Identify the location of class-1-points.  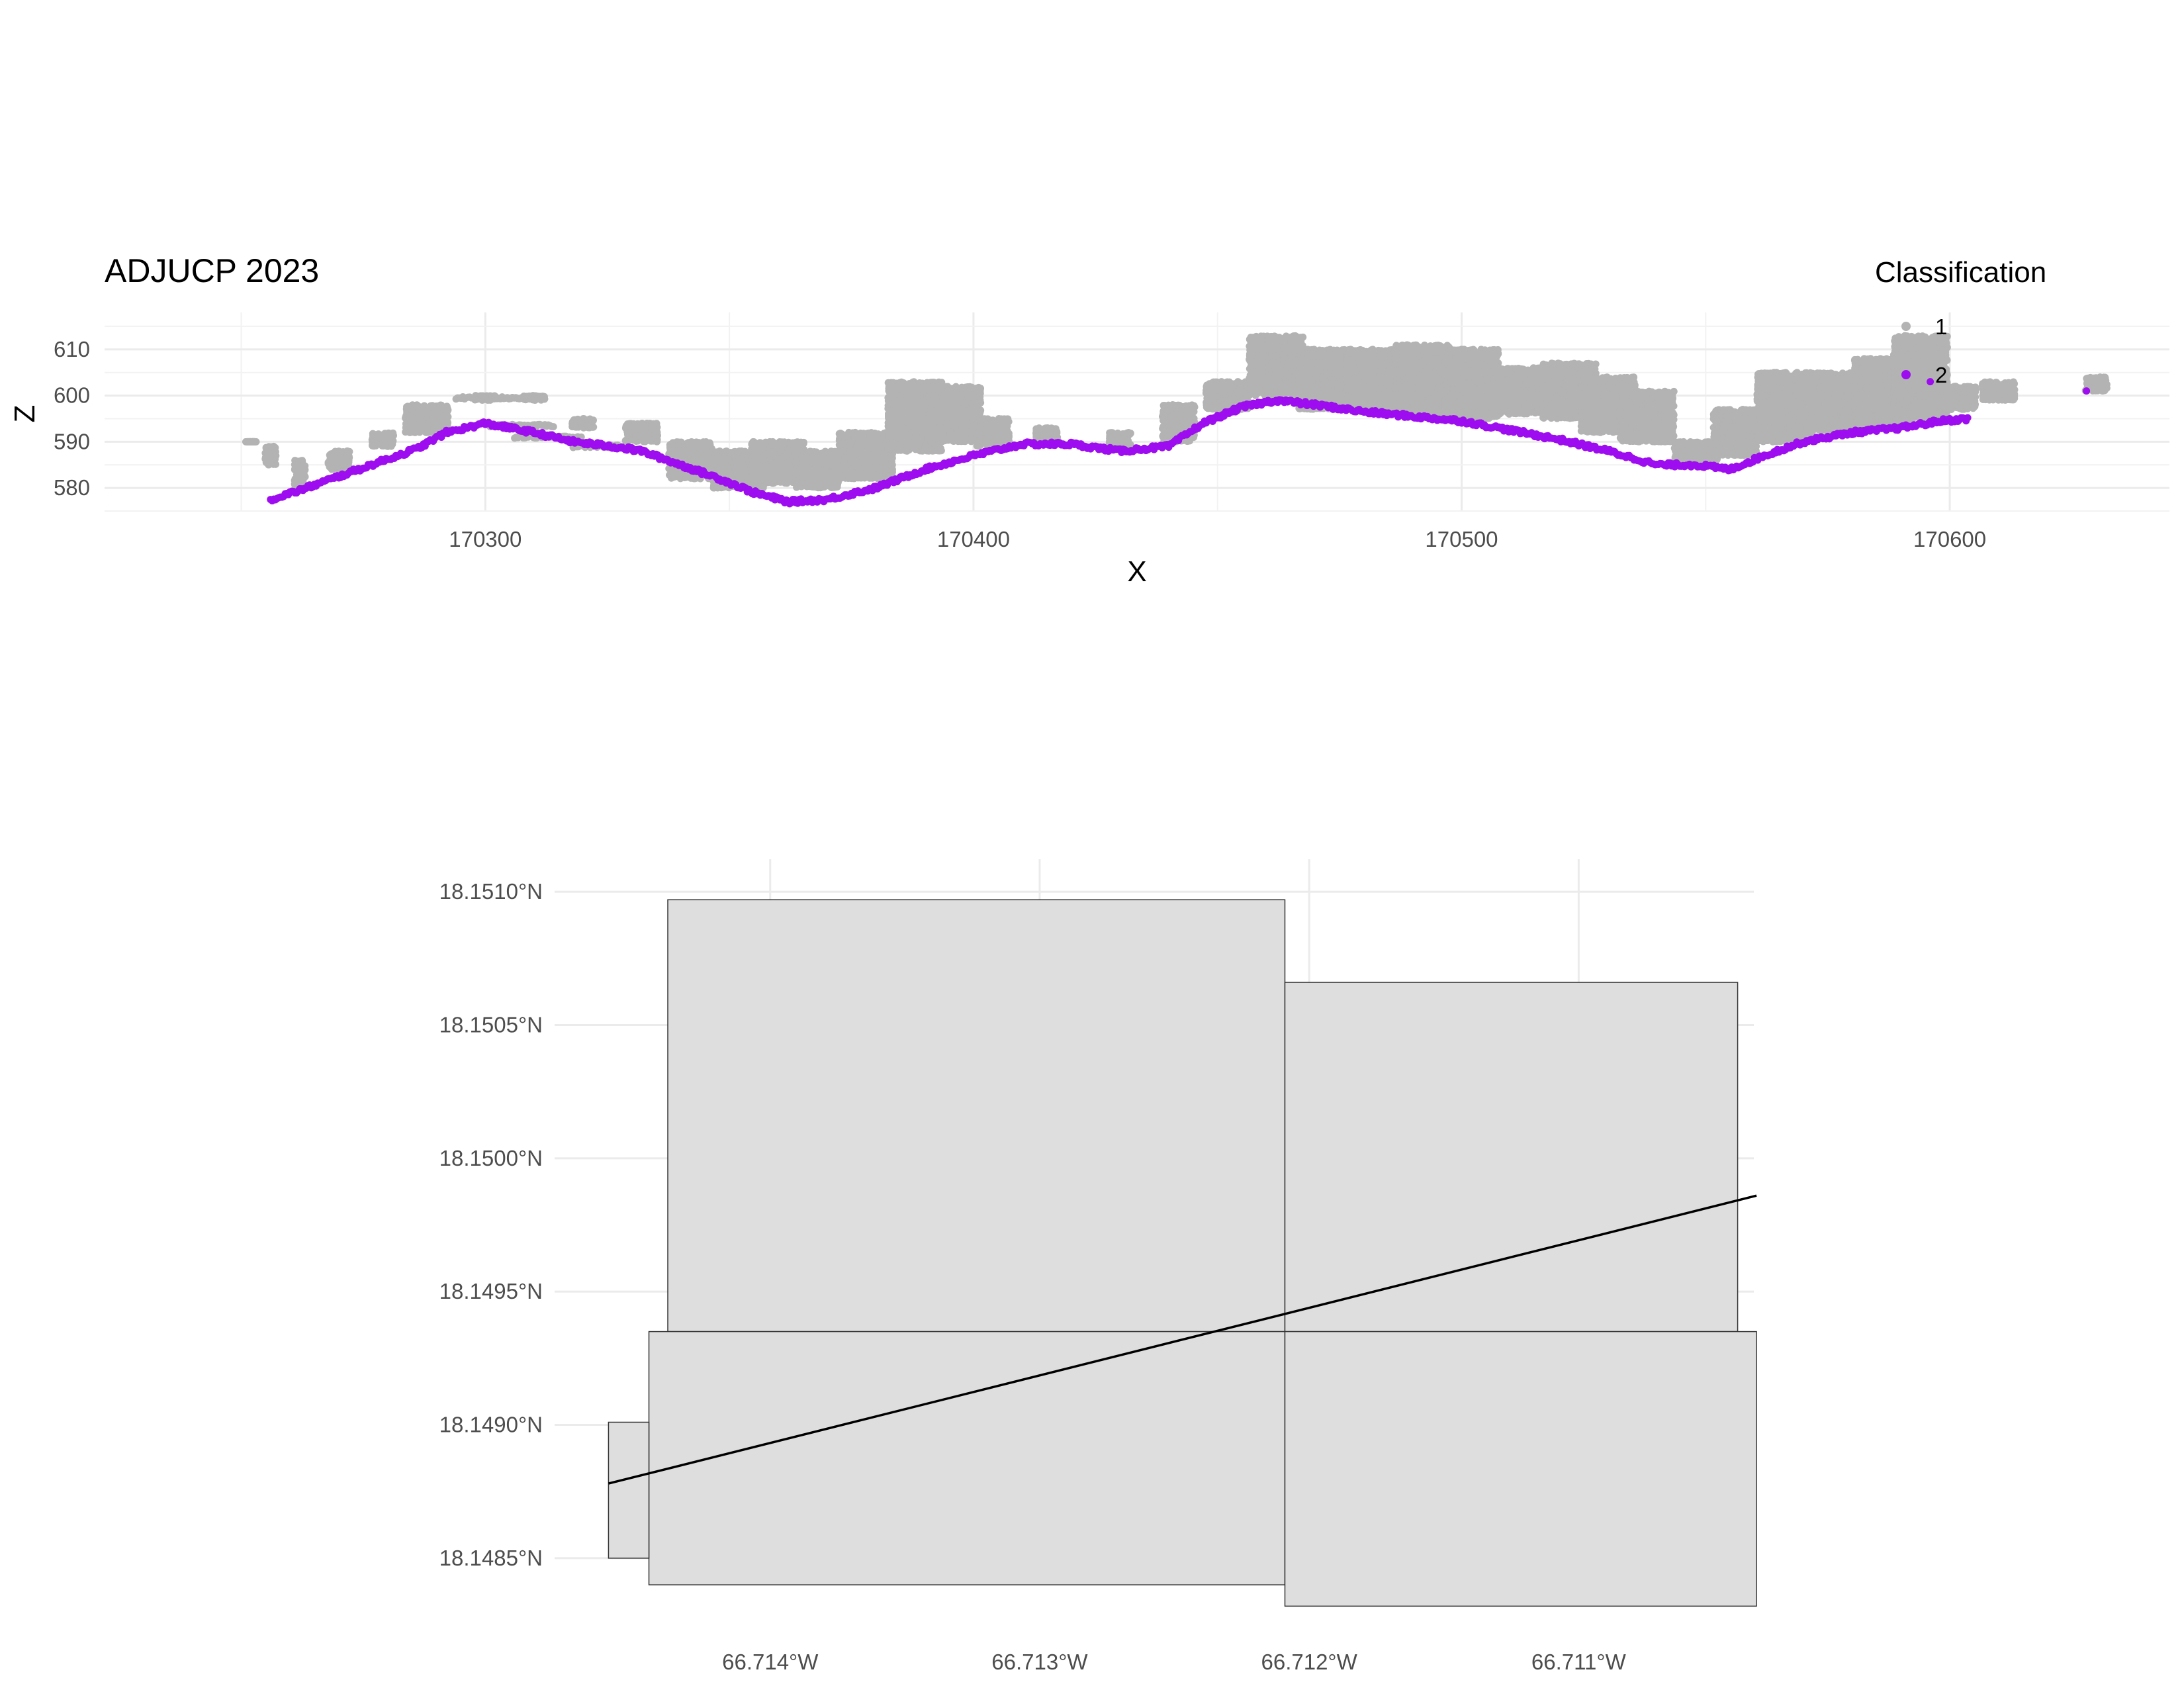
(1176, 412).